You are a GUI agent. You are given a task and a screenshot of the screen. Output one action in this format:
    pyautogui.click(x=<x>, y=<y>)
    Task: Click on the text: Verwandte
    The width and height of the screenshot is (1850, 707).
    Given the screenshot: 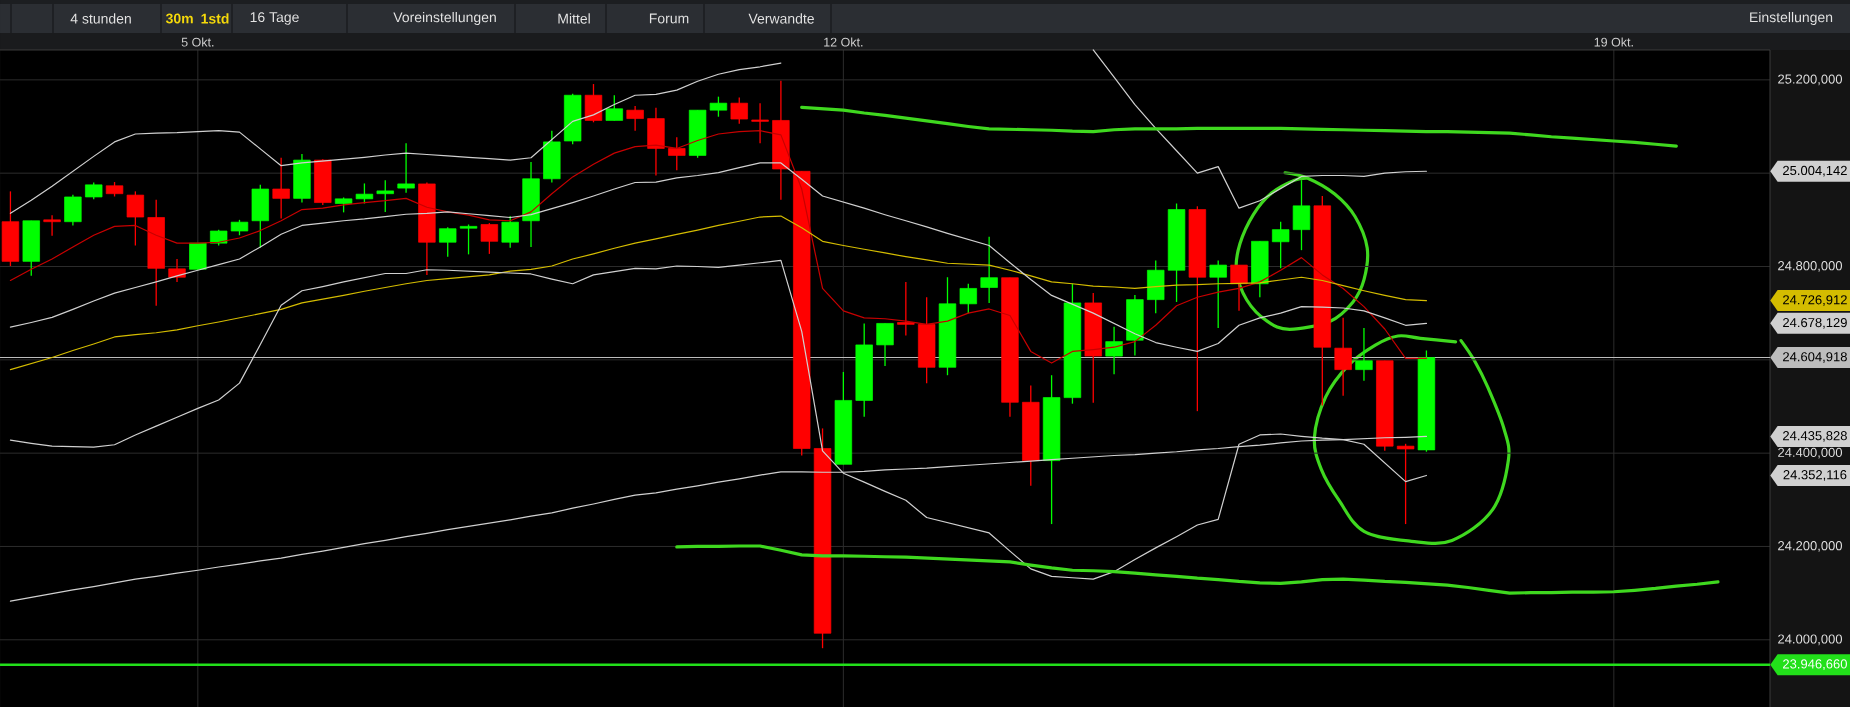 What is the action you would take?
    pyautogui.click(x=781, y=18)
    